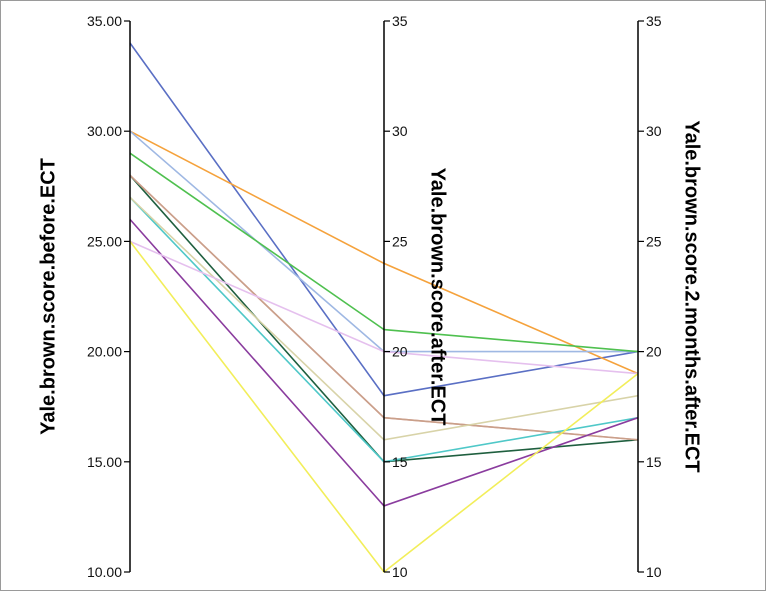  What do you see at coordinates (104, 462) in the screenshot?
I see `tick-label: 15.00` at bounding box center [104, 462].